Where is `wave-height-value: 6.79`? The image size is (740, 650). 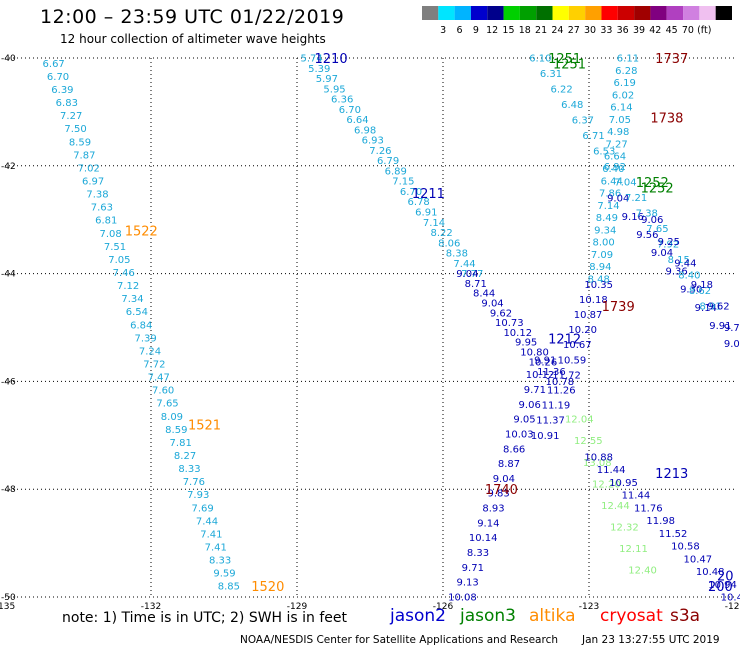
wave-height-value: 6.79 is located at coordinates (388, 161).